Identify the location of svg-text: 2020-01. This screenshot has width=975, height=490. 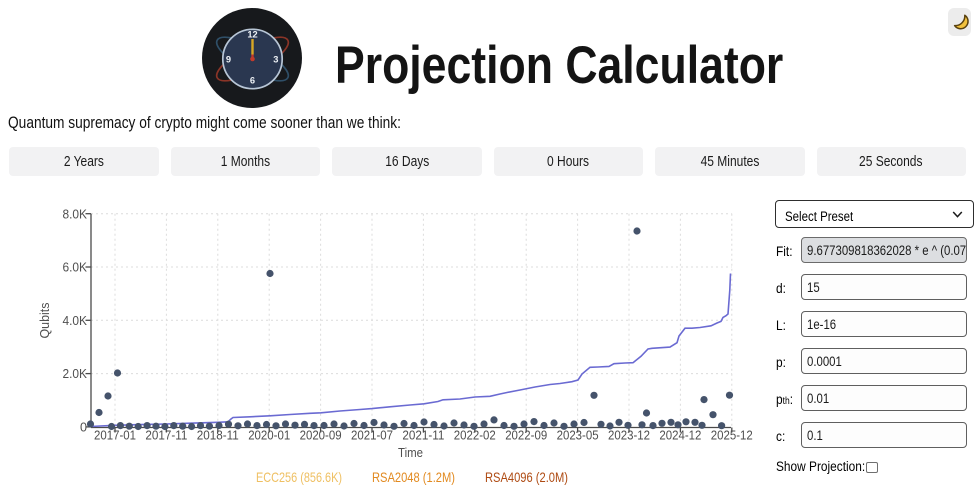
(269, 435).